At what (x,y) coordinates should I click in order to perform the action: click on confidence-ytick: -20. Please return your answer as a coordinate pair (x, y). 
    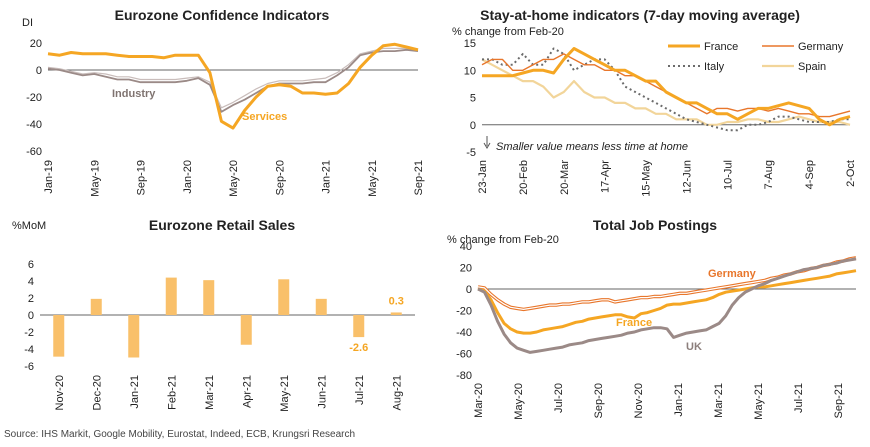
    Looking at the image, I should click on (34, 98).